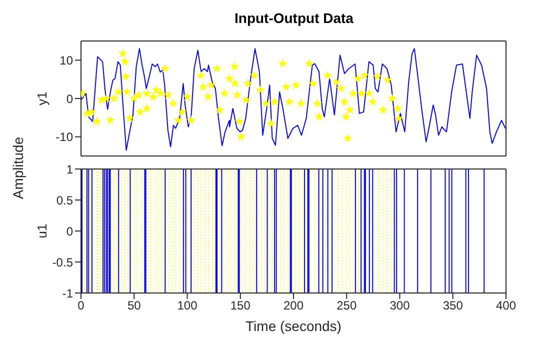 Image resolution: width=560 pixels, height=337 pixels. What do you see at coordinates (18, 169) in the screenshot?
I see `text: Amplitude` at bounding box center [18, 169].